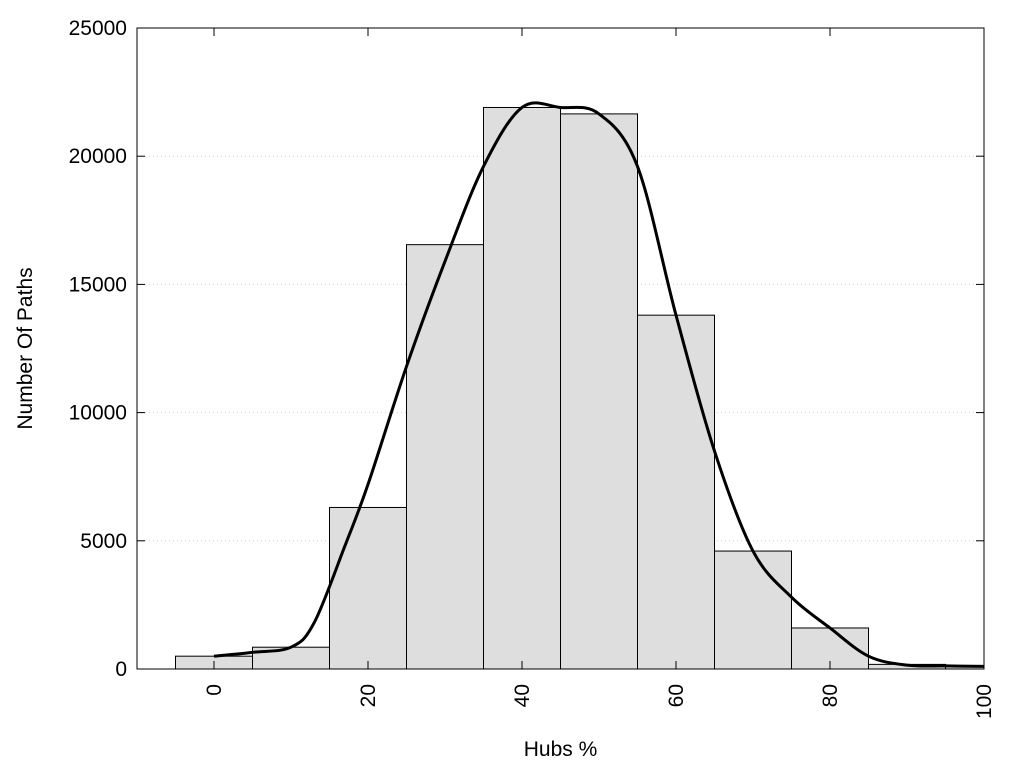 Image resolution: width=1024 pixels, height=768 pixels. I want to click on y-tick-label: 5000, so click(103, 541).